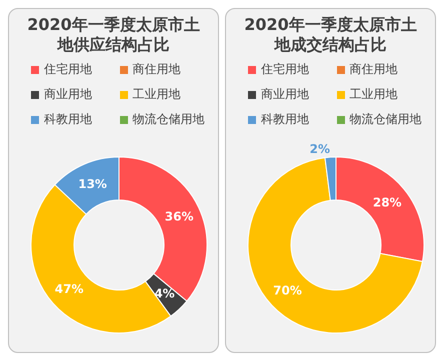  Describe the element at coordinates (179, 217) in the screenshot. I see `data-label: 36%` at that location.